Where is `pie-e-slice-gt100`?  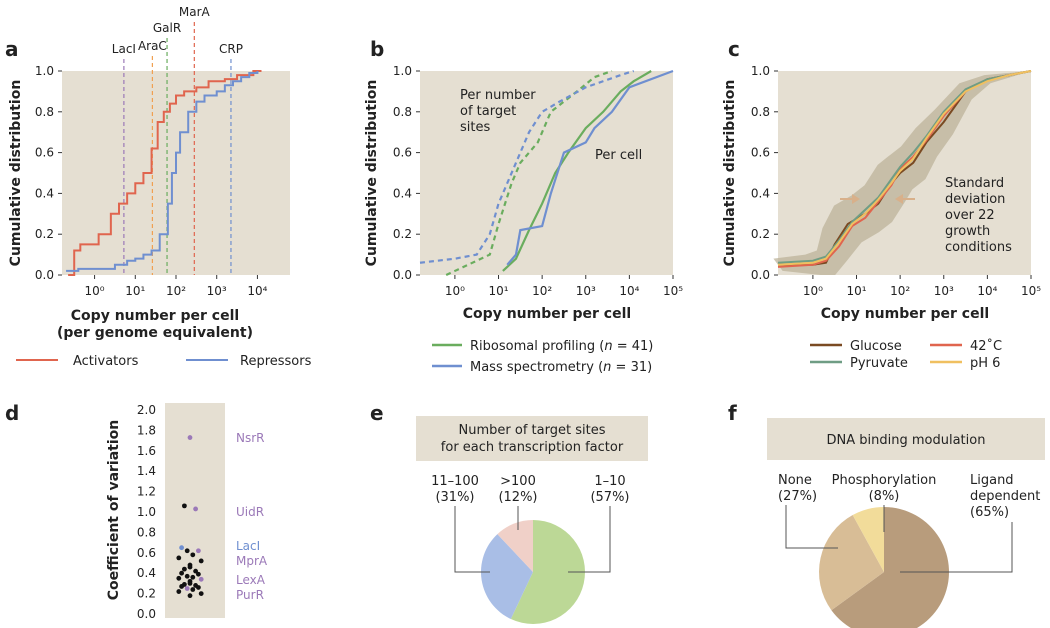 pie-e-slice-gt100 is located at coordinates (515, 546).